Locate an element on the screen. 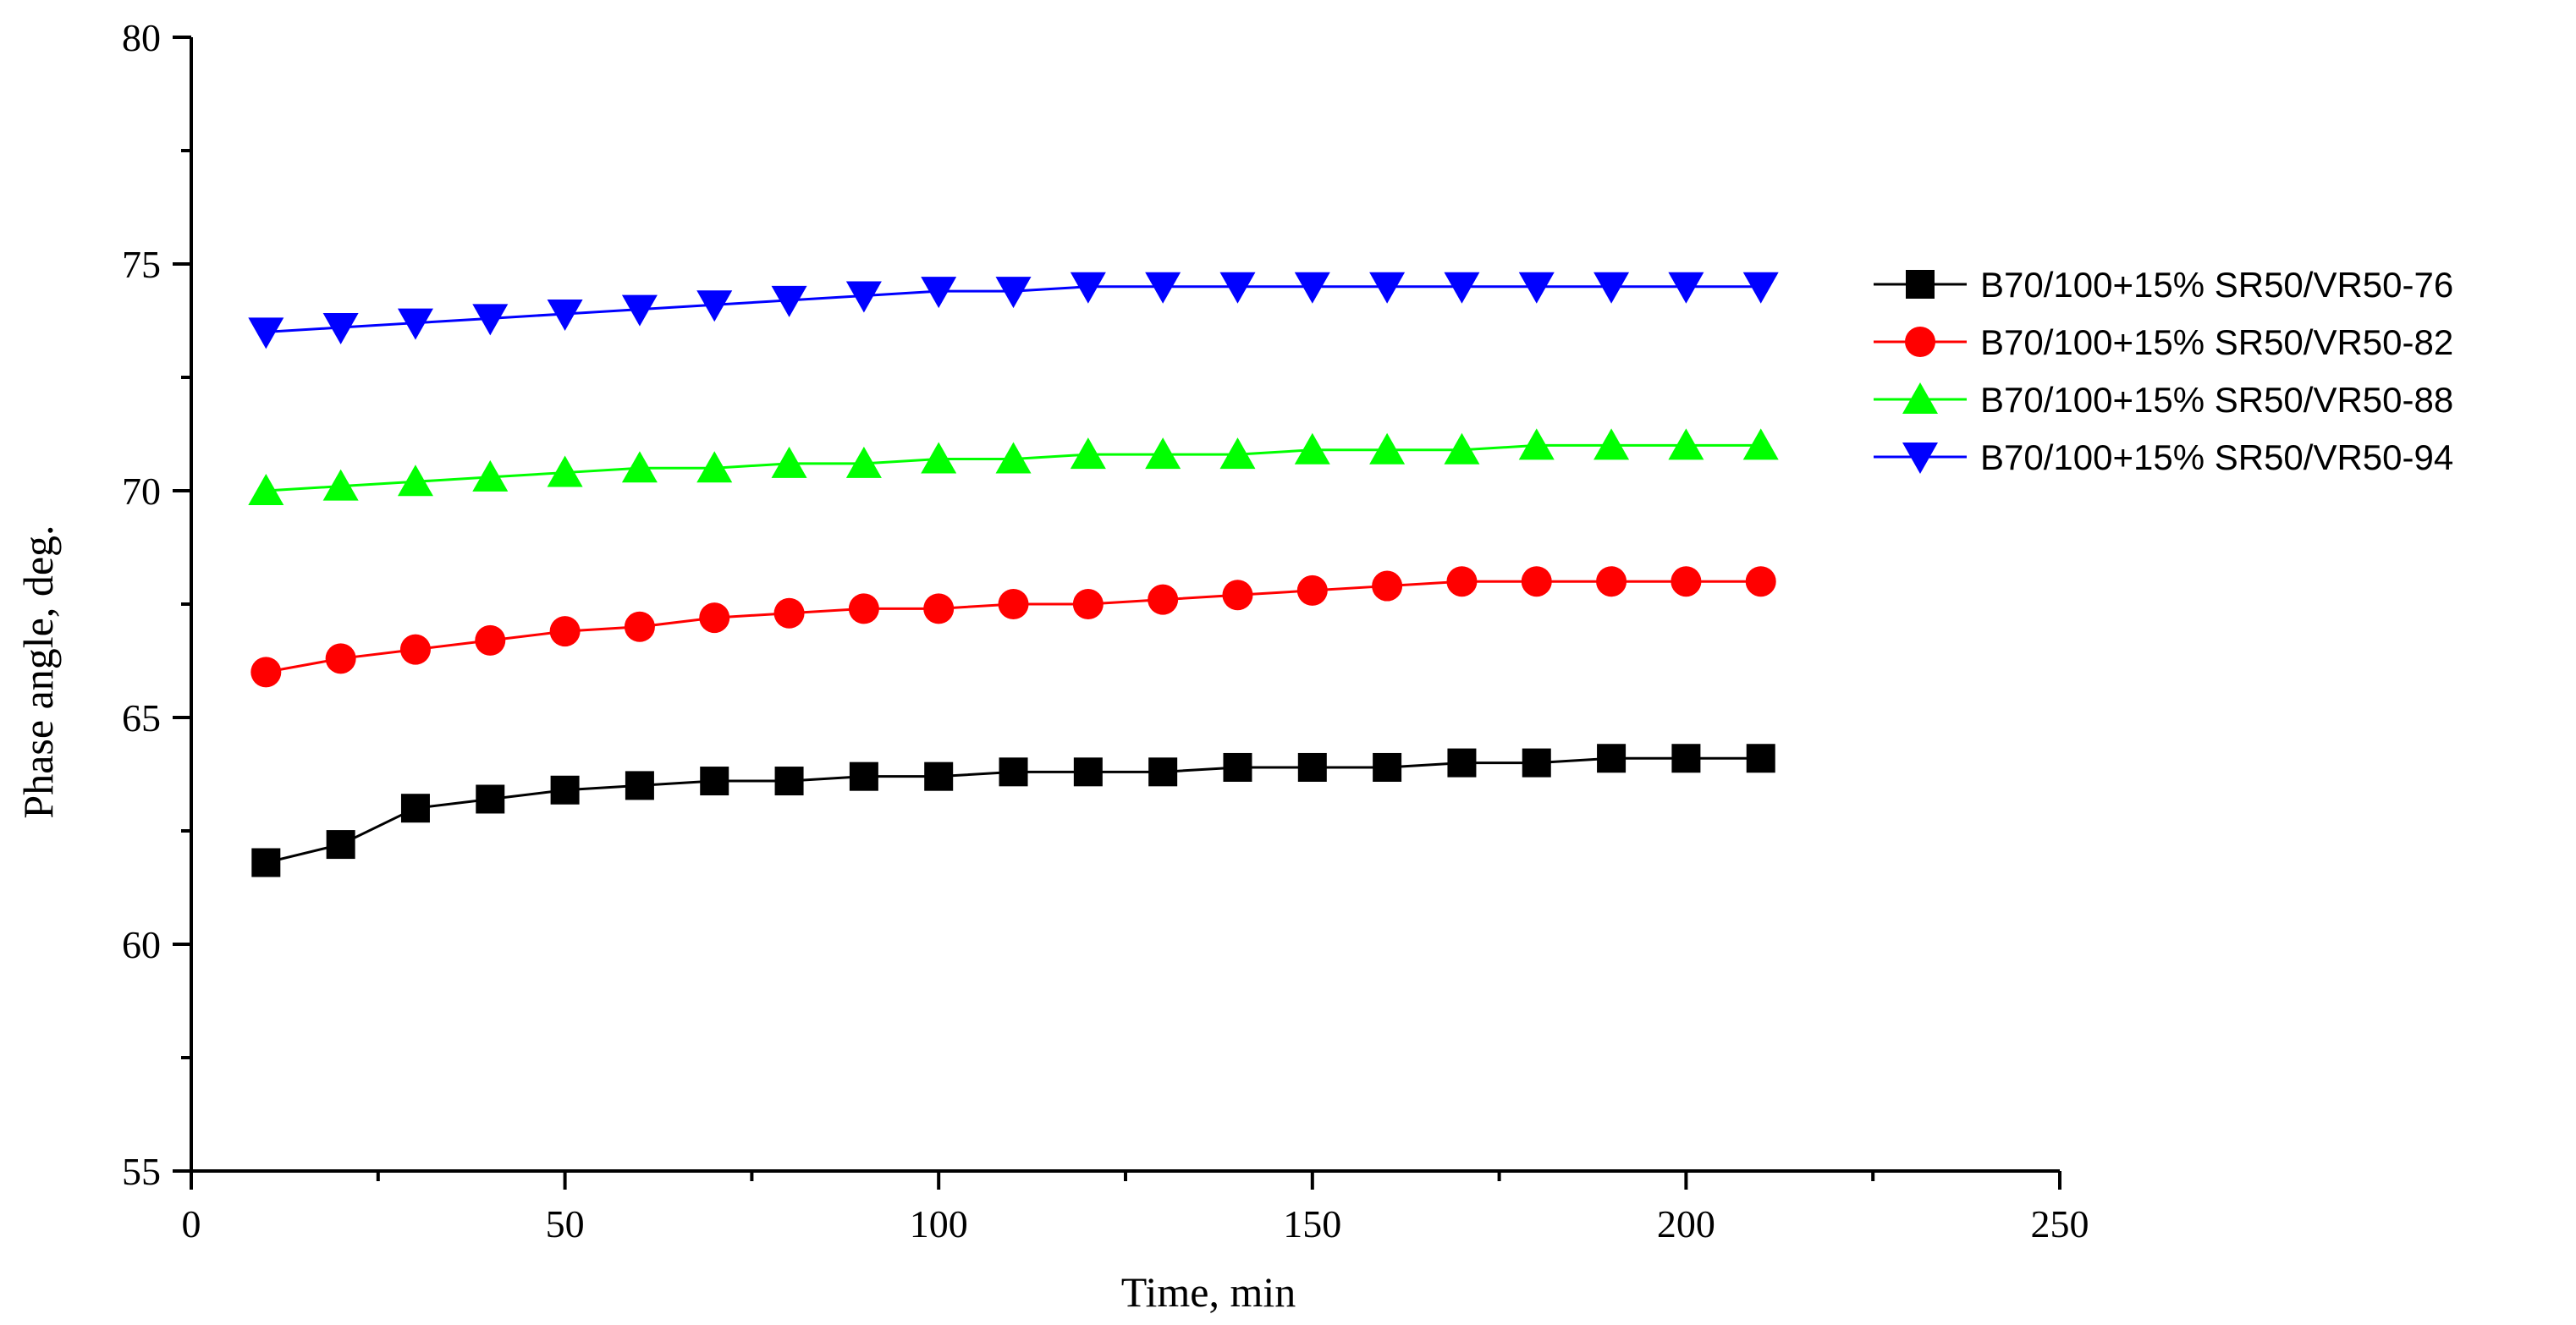  y-tick-label: 60 is located at coordinates (141, 944).